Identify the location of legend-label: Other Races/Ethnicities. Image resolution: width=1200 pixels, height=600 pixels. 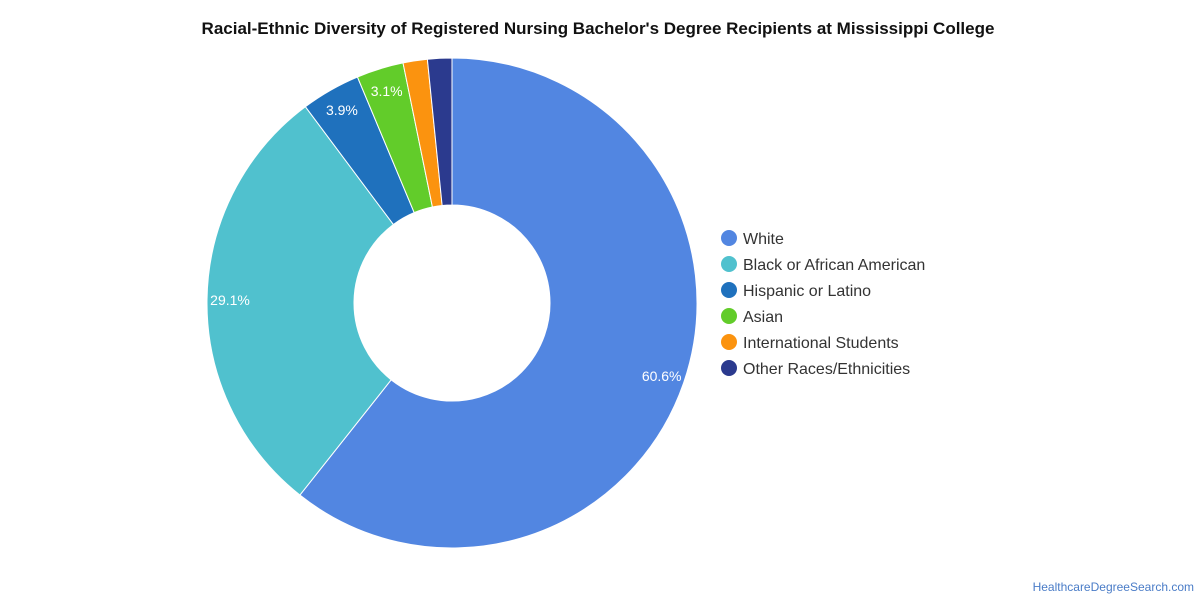
(826, 369).